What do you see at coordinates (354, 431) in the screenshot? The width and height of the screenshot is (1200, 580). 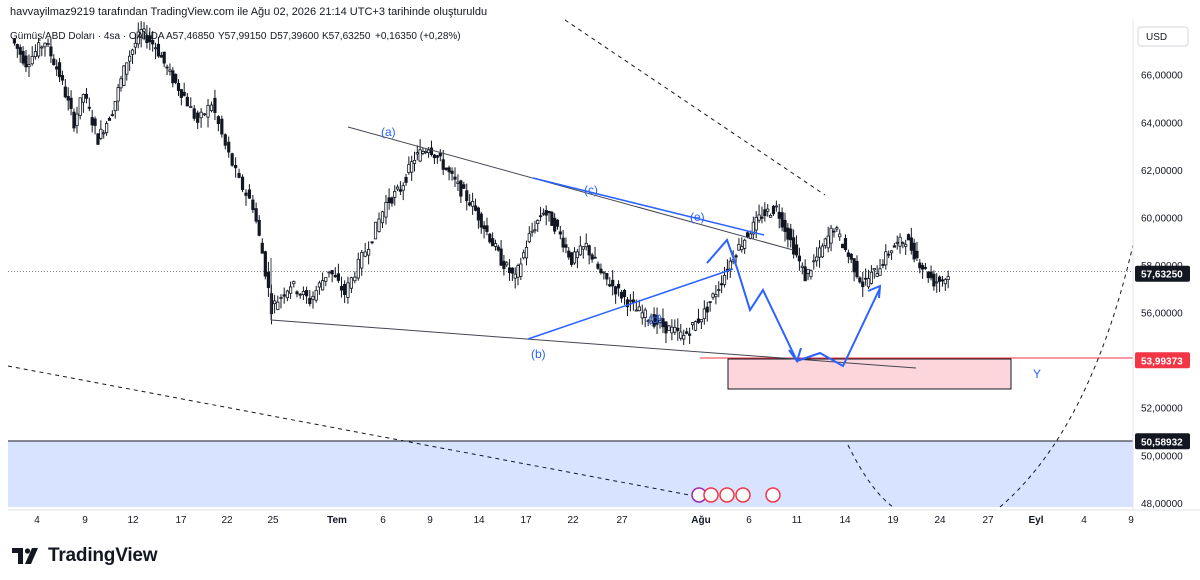 I see `dashed-lower-trendline` at bounding box center [354, 431].